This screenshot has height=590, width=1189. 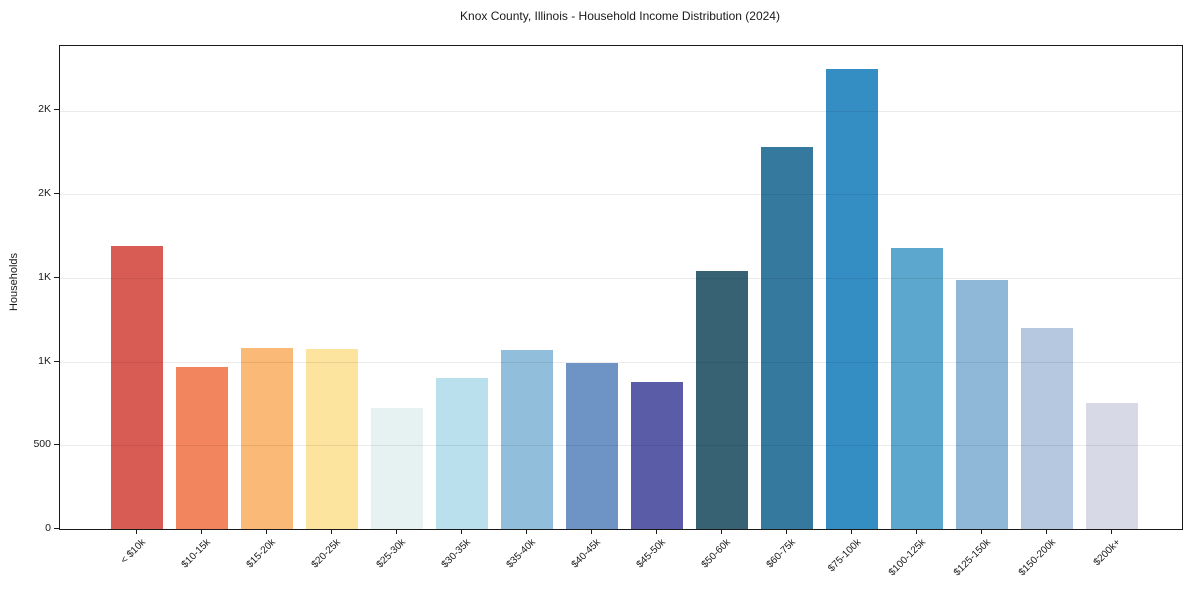 What do you see at coordinates (48, 528) in the screenshot?
I see `y-tick-label: 0` at bounding box center [48, 528].